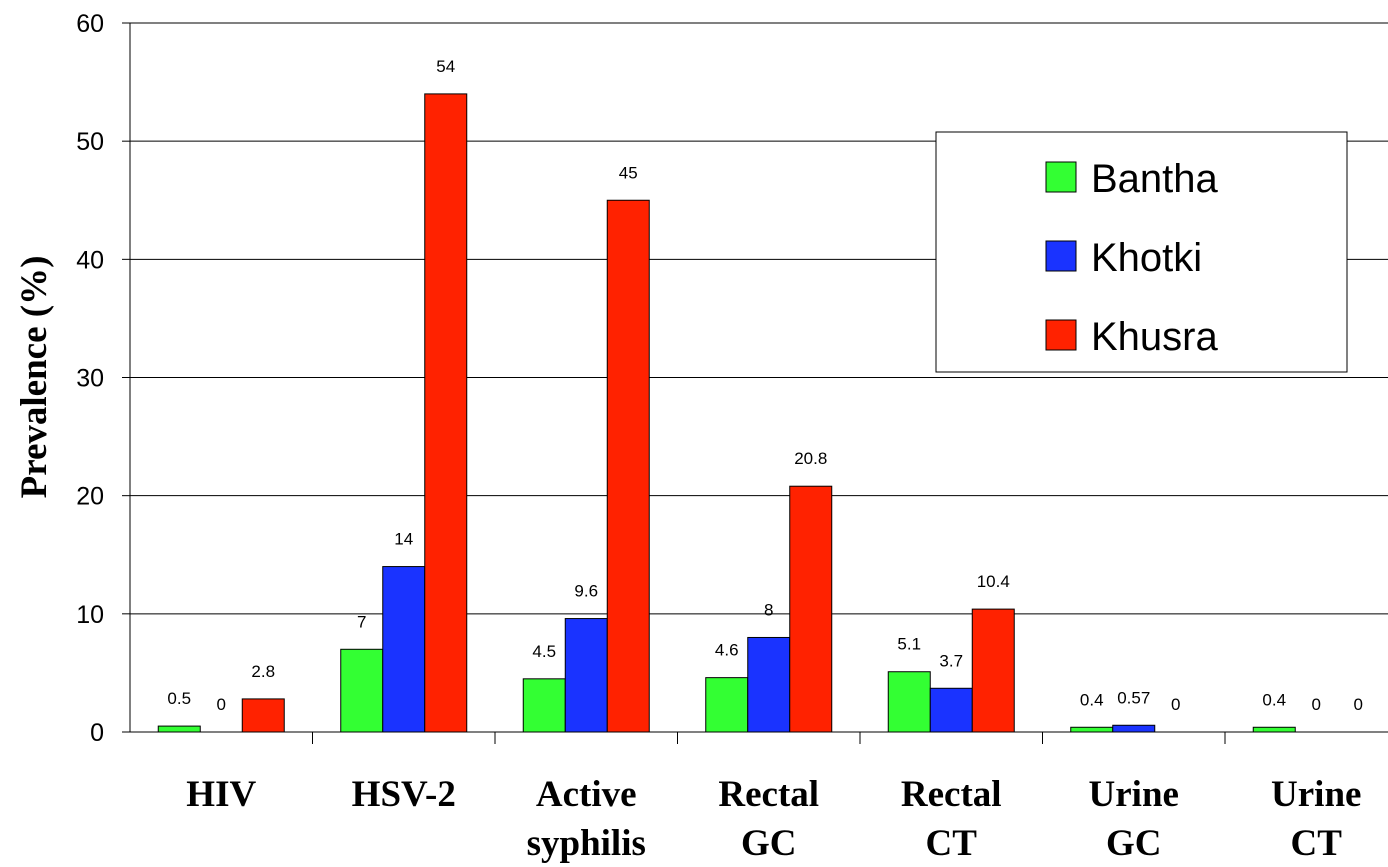 The image size is (1388, 867). Describe the element at coordinates (951, 660) in the screenshot. I see `data-label: 3.7` at that location.